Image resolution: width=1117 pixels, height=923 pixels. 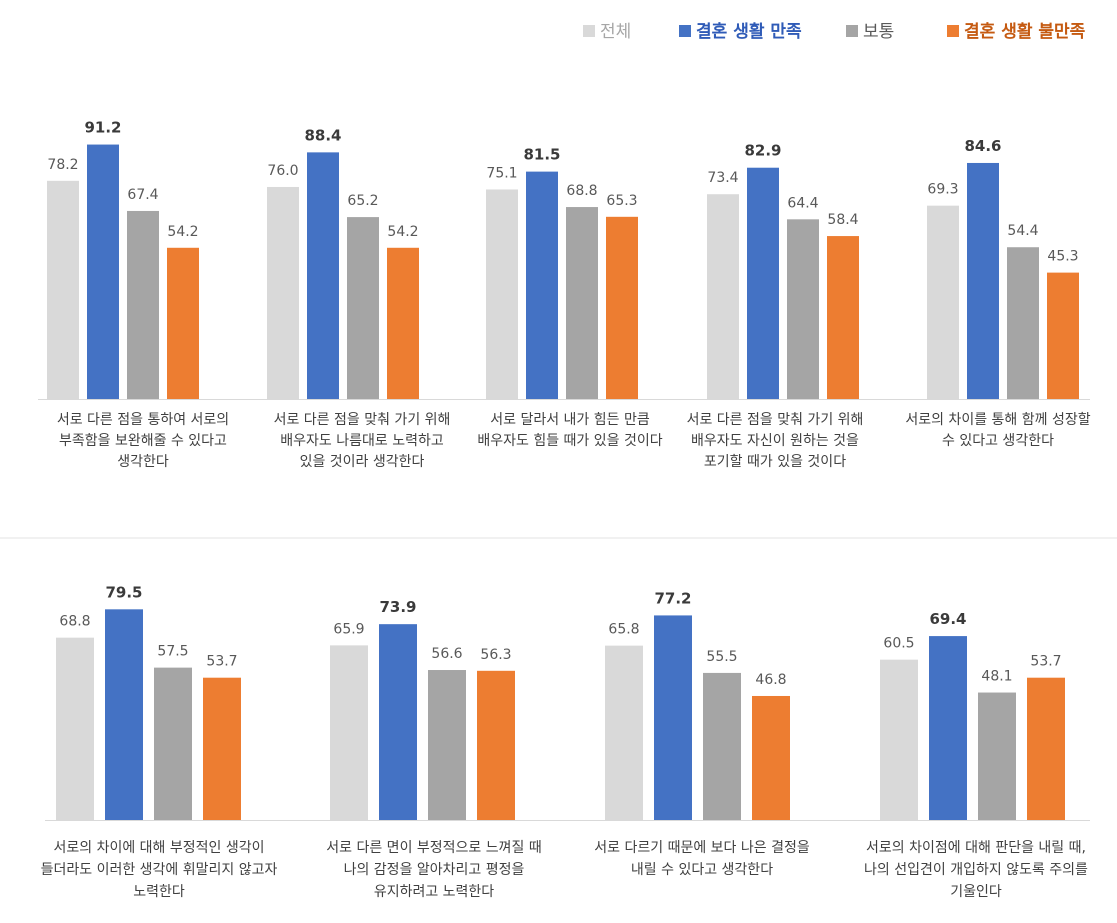 What do you see at coordinates (143, 420) in the screenshot?
I see `category-label: 서로 다른 점을 통하여 서로의` at bounding box center [143, 420].